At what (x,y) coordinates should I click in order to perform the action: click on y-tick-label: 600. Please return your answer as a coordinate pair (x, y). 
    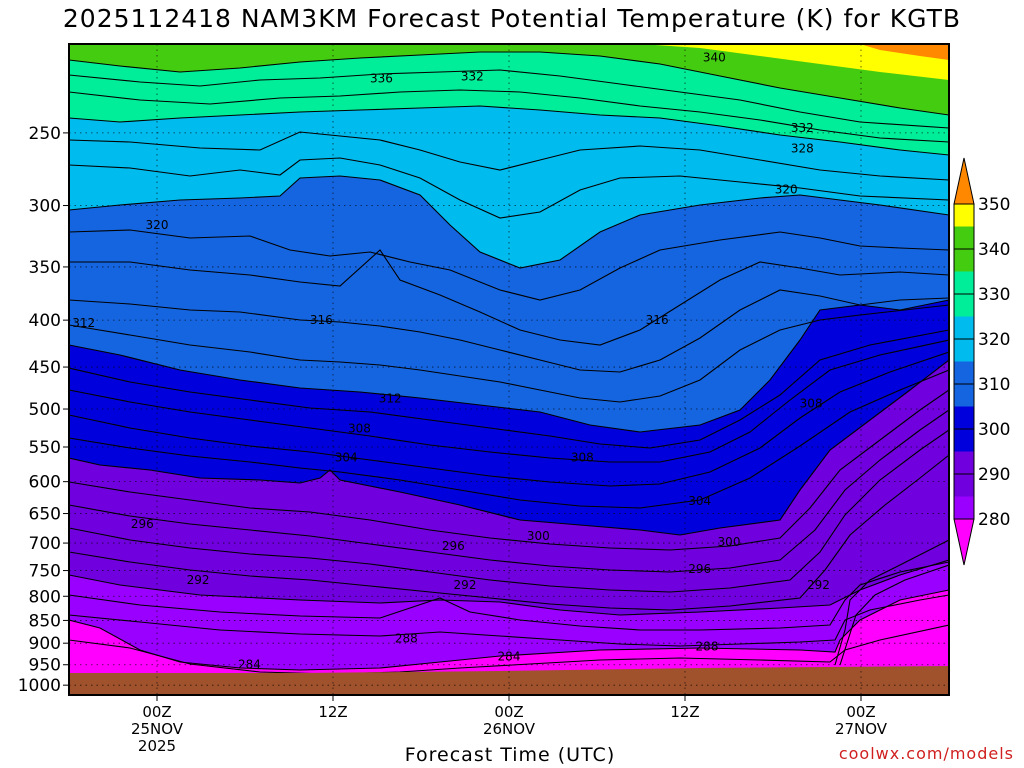
    Looking at the image, I should click on (45, 483).